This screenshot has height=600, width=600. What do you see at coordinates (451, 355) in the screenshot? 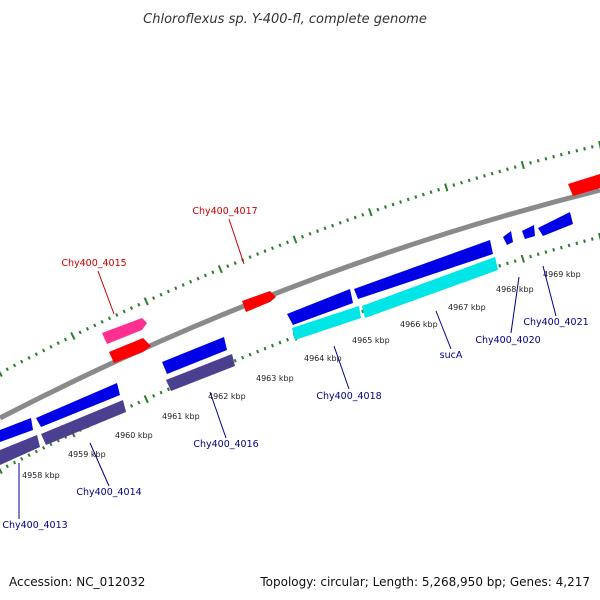
I see `gene-label-sucA: sucA` at bounding box center [451, 355].